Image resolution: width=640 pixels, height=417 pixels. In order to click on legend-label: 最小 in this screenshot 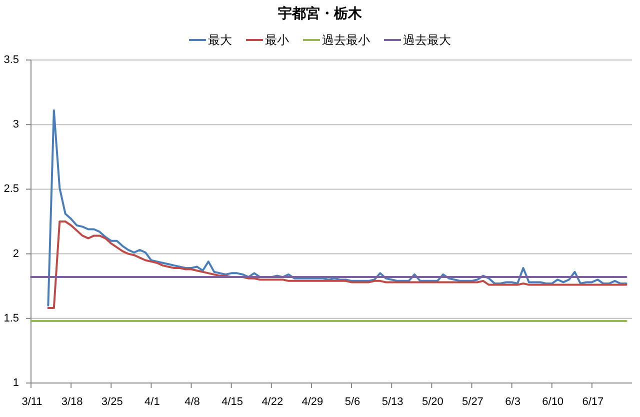, I will do `click(277, 40)`.